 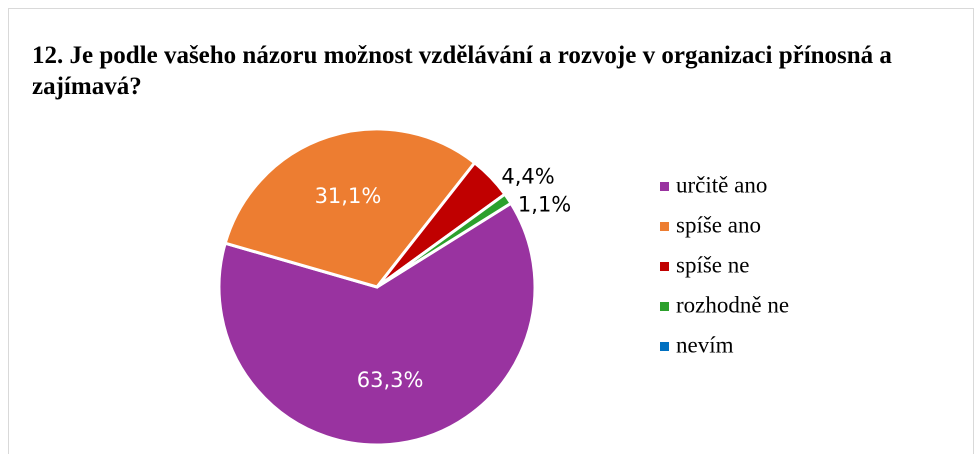 What do you see at coordinates (732, 304) in the screenshot?
I see `legend-label: rozhodně ne` at bounding box center [732, 304].